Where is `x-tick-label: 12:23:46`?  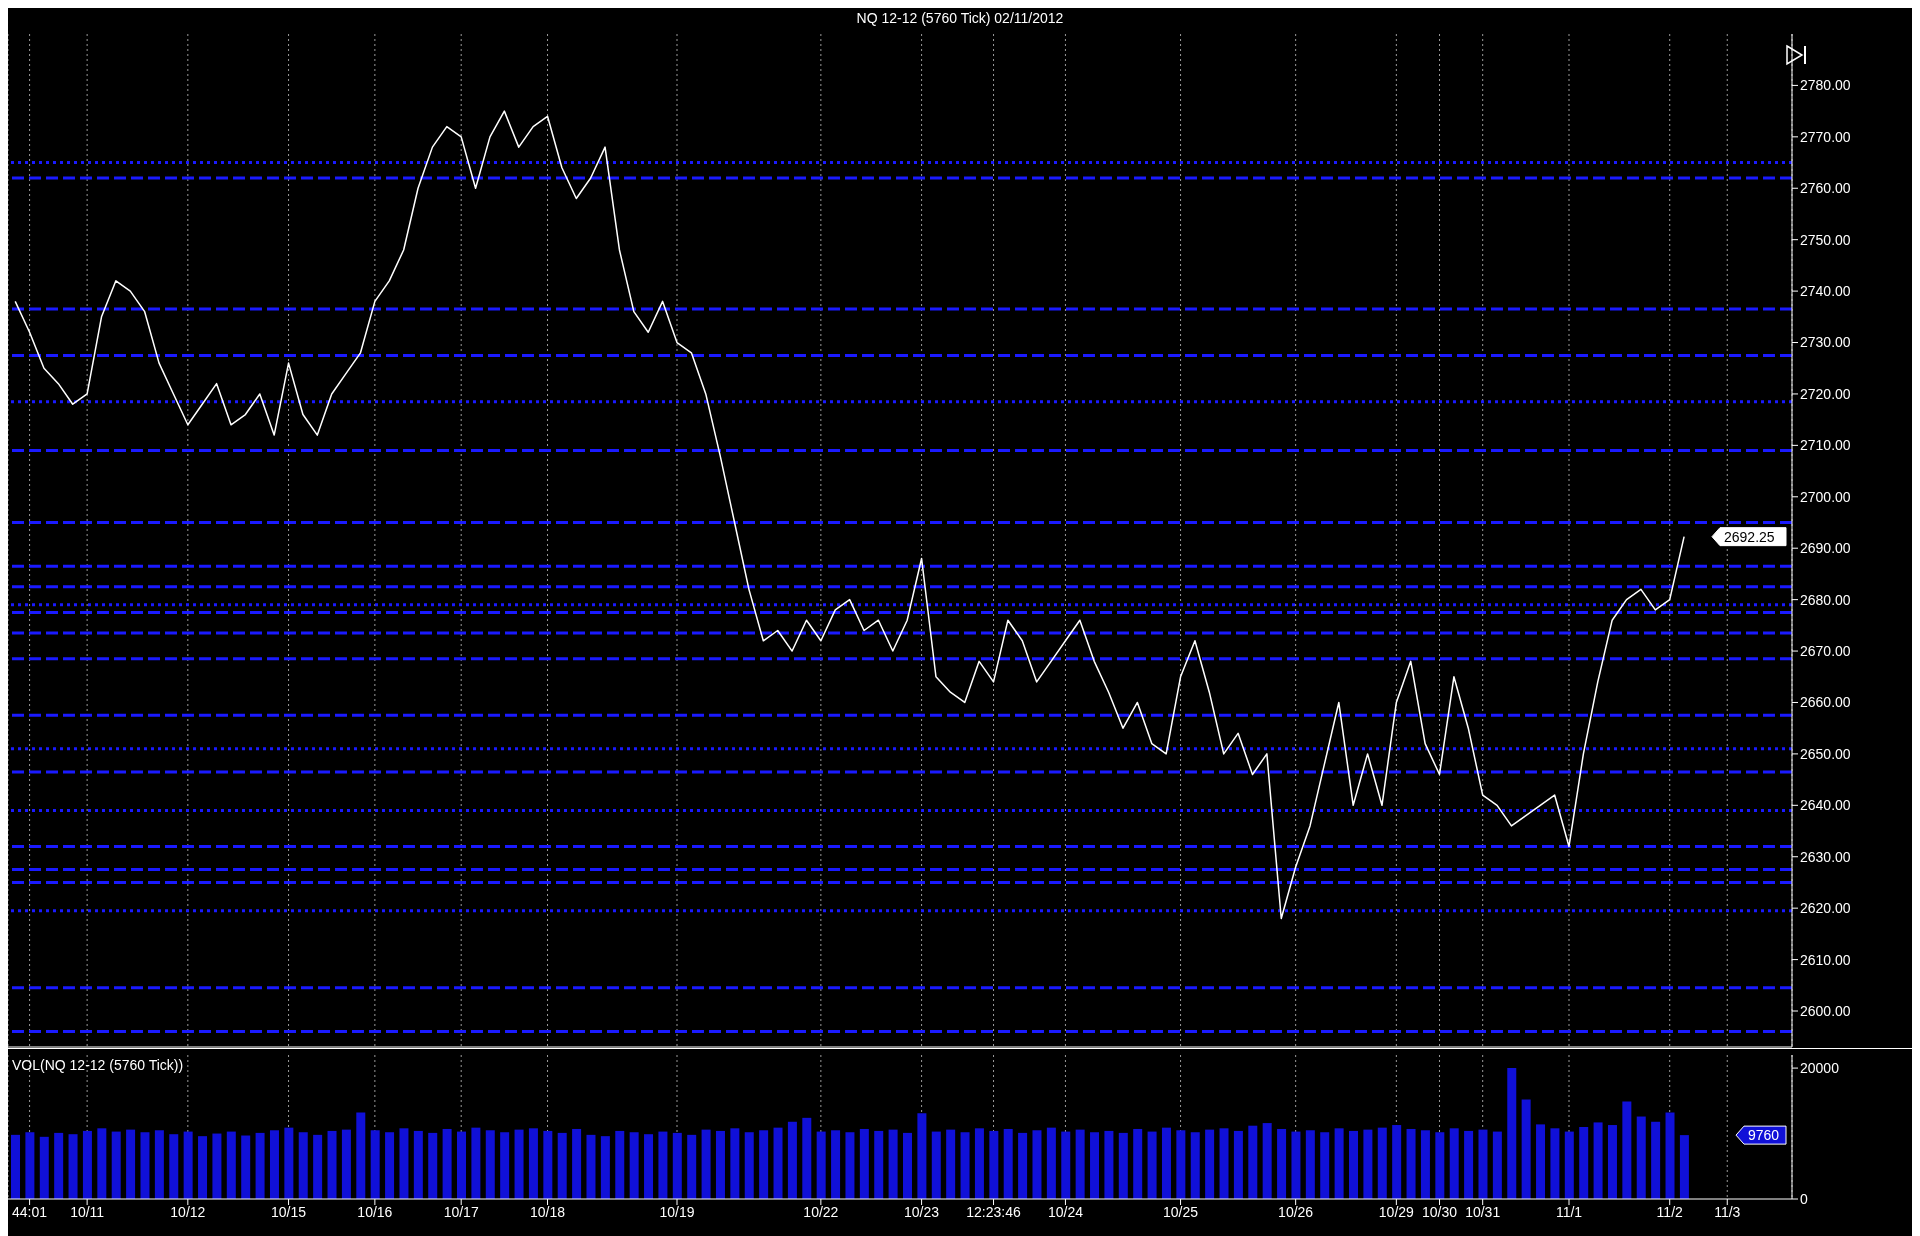
x-tick-label: 12:23:46 is located at coordinates (993, 1211).